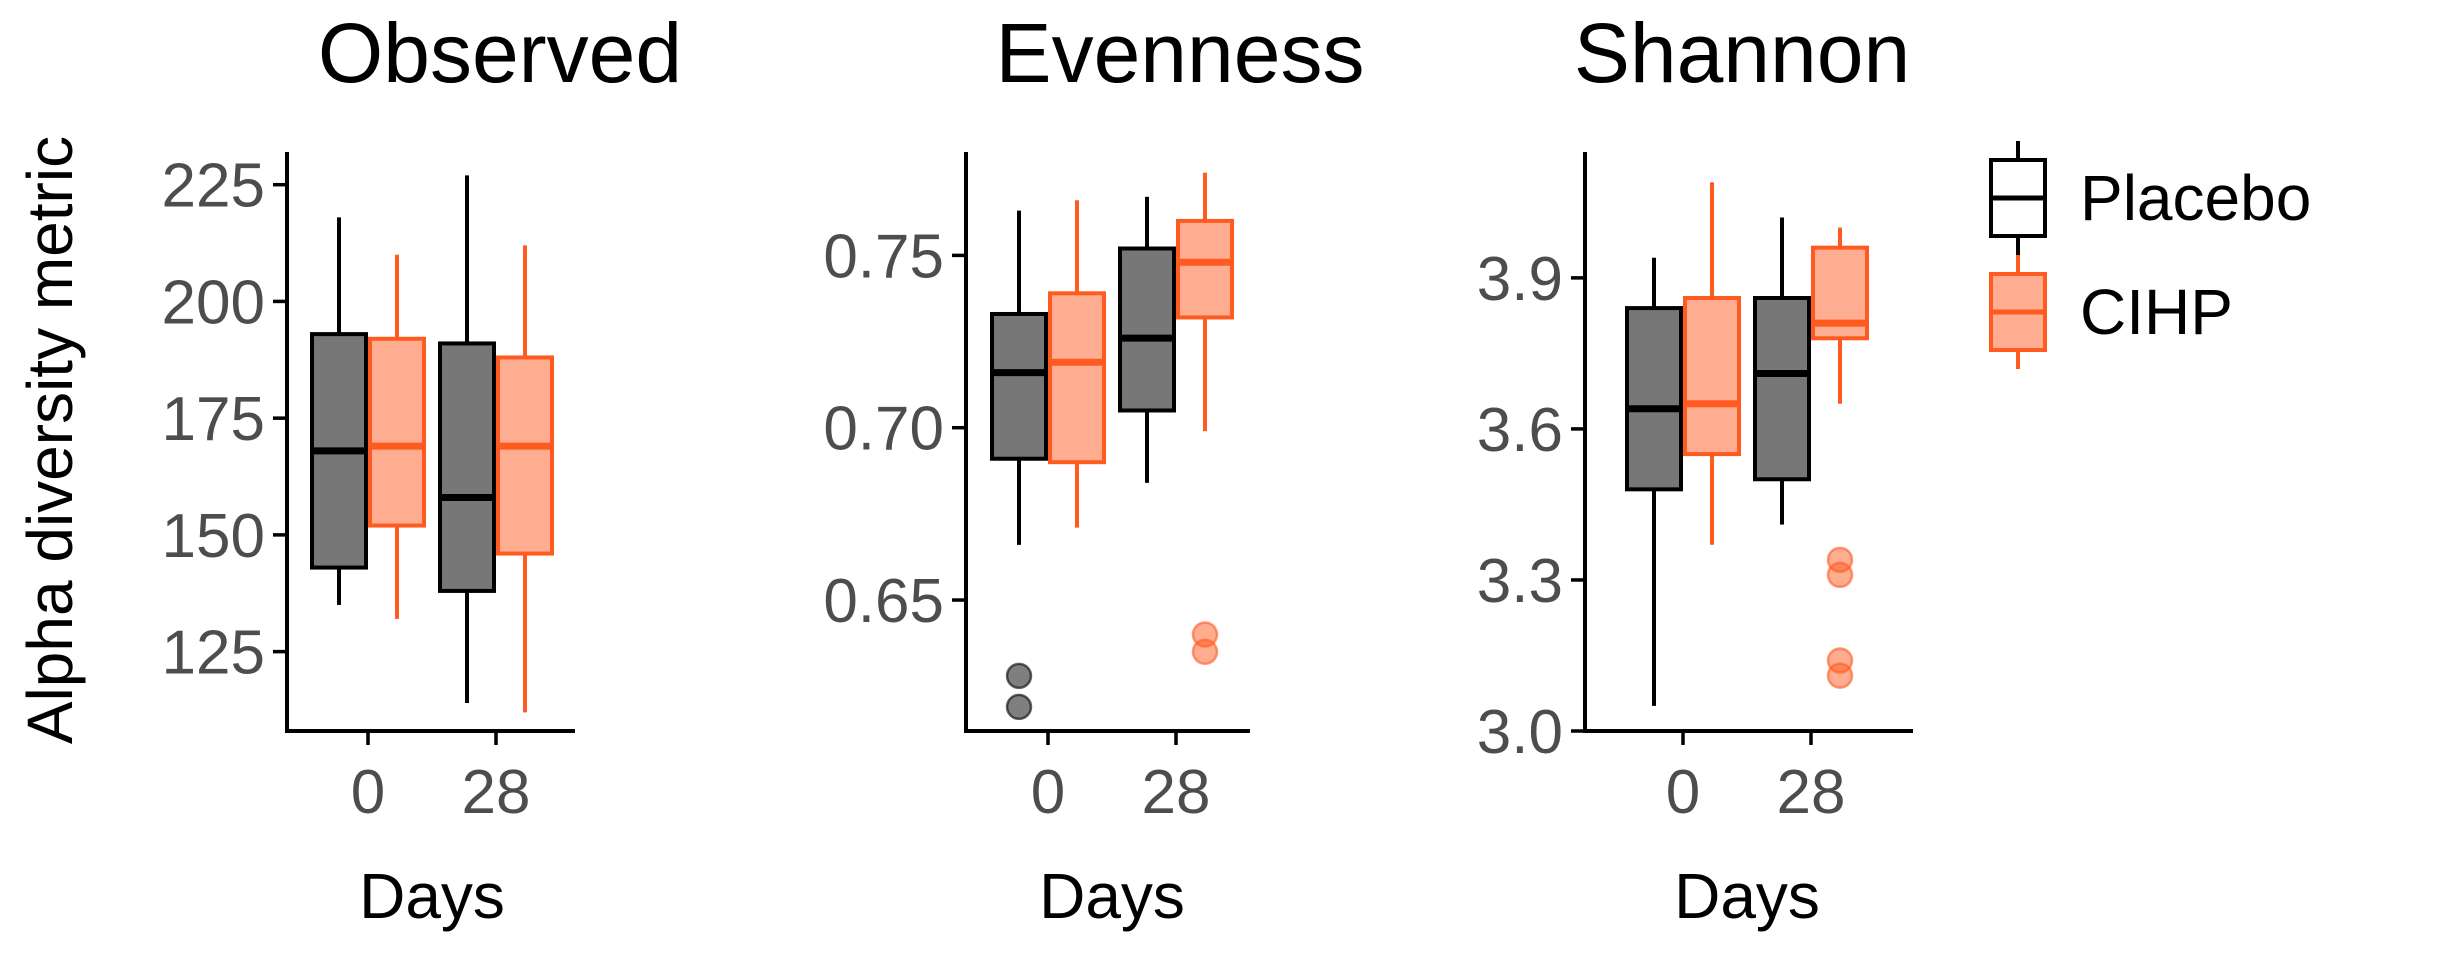 The width and height of the screenshot is (2454, 956). I want to click on legend-label: CIHP, so click(2156, 312).